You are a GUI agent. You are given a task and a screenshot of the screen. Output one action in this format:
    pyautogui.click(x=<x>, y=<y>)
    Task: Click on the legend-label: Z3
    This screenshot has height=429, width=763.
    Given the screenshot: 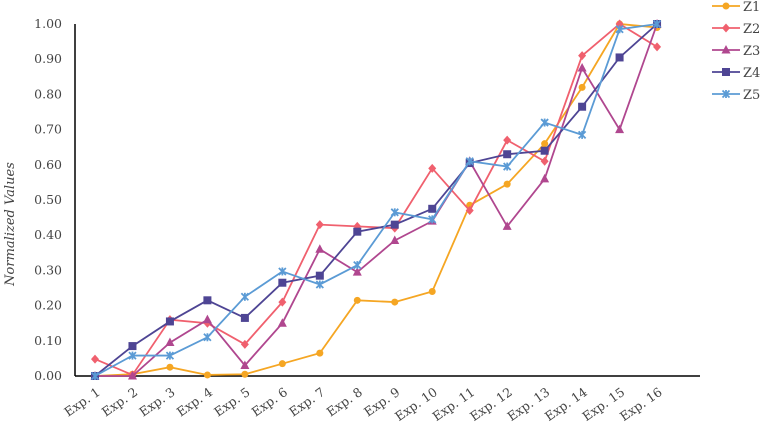 What is the action you would take?
    pyautogui.click(x=751, y=51)
    